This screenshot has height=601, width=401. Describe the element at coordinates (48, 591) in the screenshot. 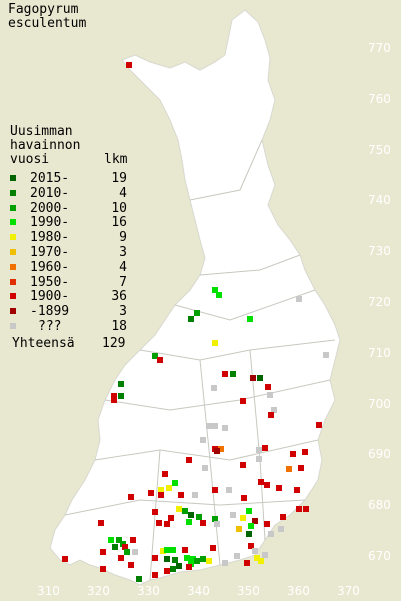

I see `x-axis-tick-label: 310` at that location.